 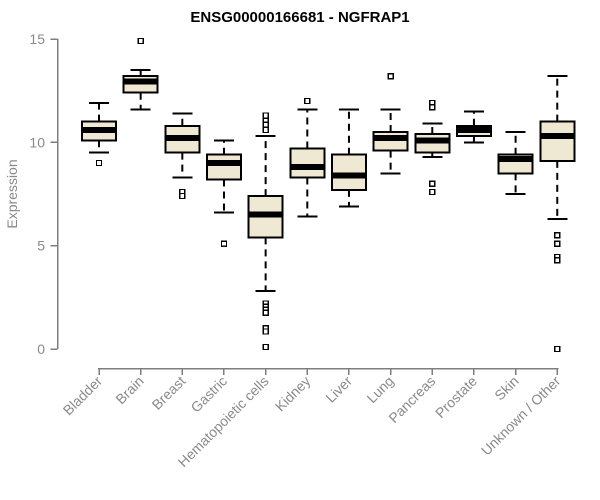 I want to click on category-label: Liver, so click(x=338, y=389).